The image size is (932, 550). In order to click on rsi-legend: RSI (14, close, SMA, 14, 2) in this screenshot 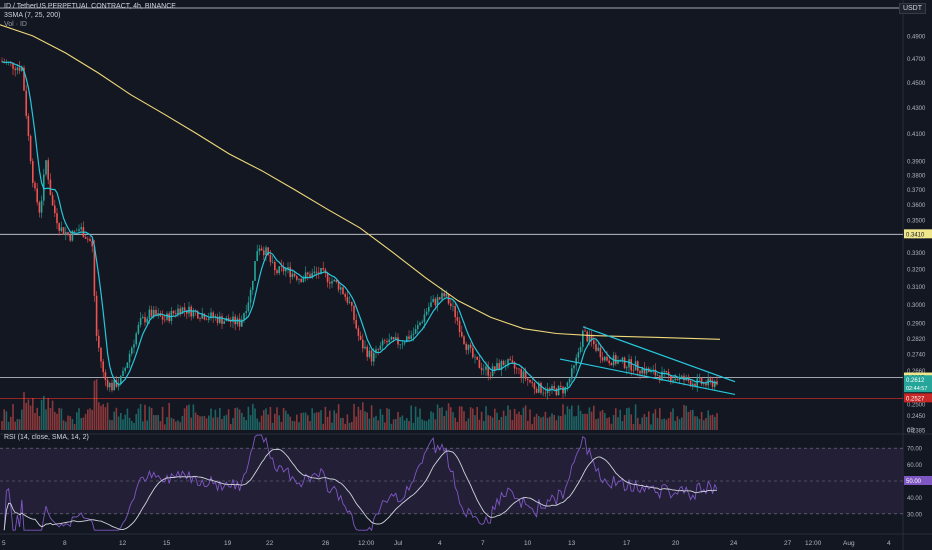, I will do `click(46, 437)`.